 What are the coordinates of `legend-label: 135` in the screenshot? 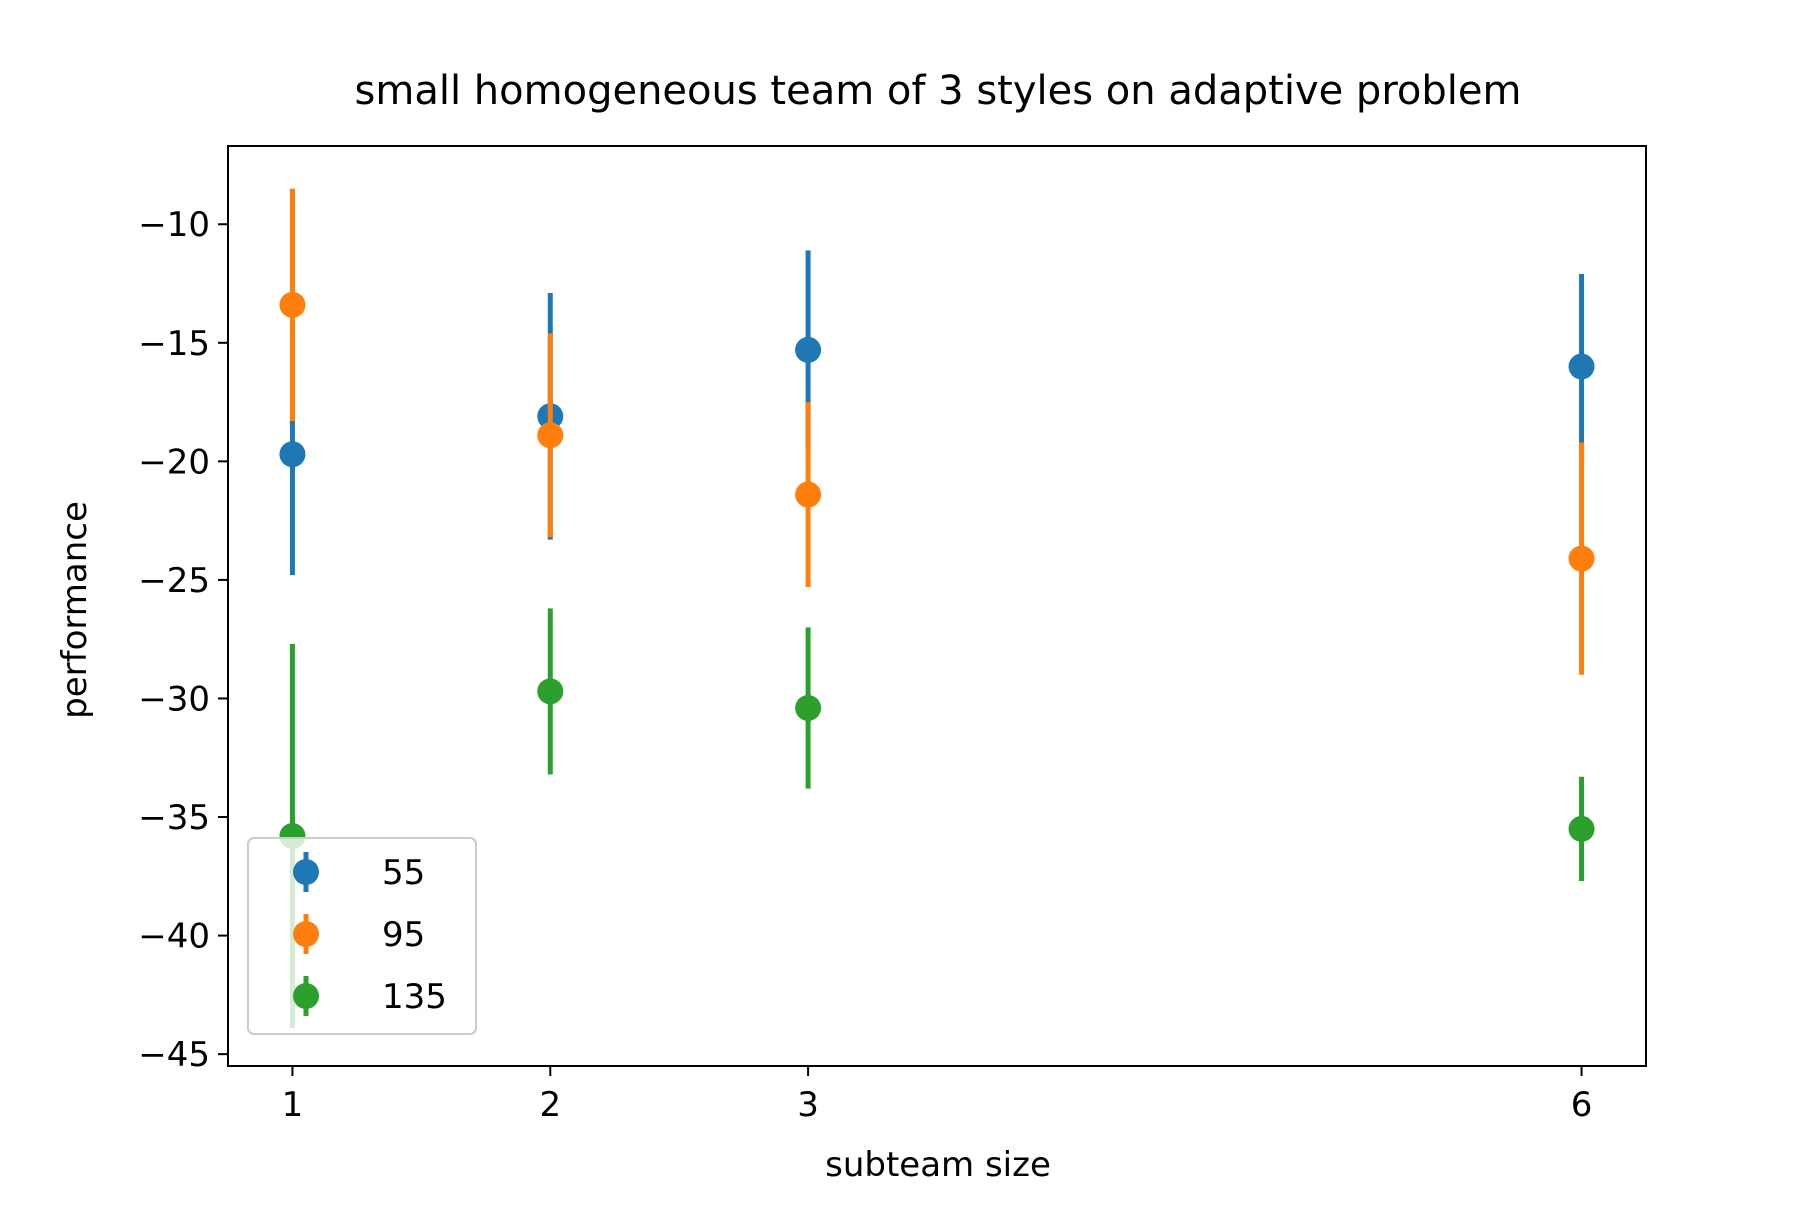 It's located at (414, 997).